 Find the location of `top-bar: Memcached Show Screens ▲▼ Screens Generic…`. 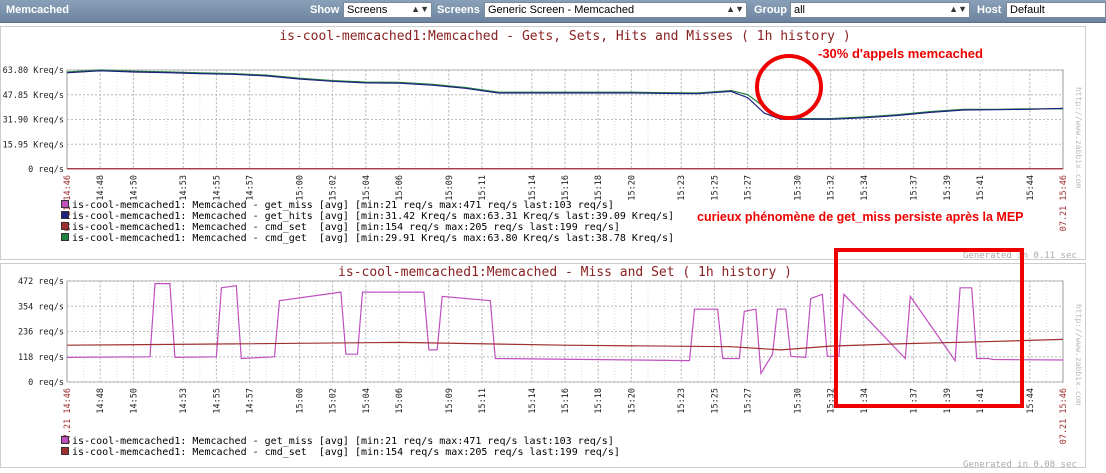

top-bar: Memcached Show Screens ▲▼ Screens Generic… is located at coordinates (553, 11).